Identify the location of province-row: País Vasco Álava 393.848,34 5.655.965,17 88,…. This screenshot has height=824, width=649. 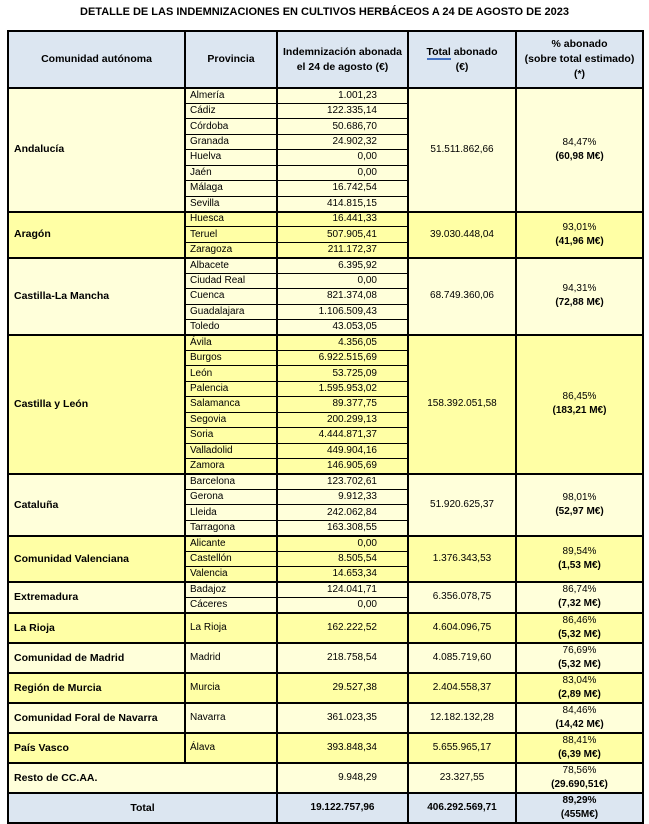
(325, 747).